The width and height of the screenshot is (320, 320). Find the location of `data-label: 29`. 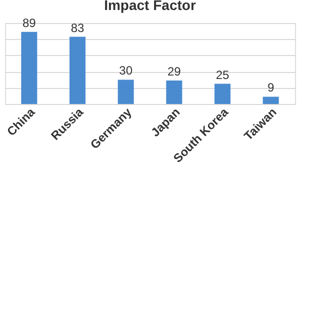

data-label: 29 is located at coordinates (174, 71).